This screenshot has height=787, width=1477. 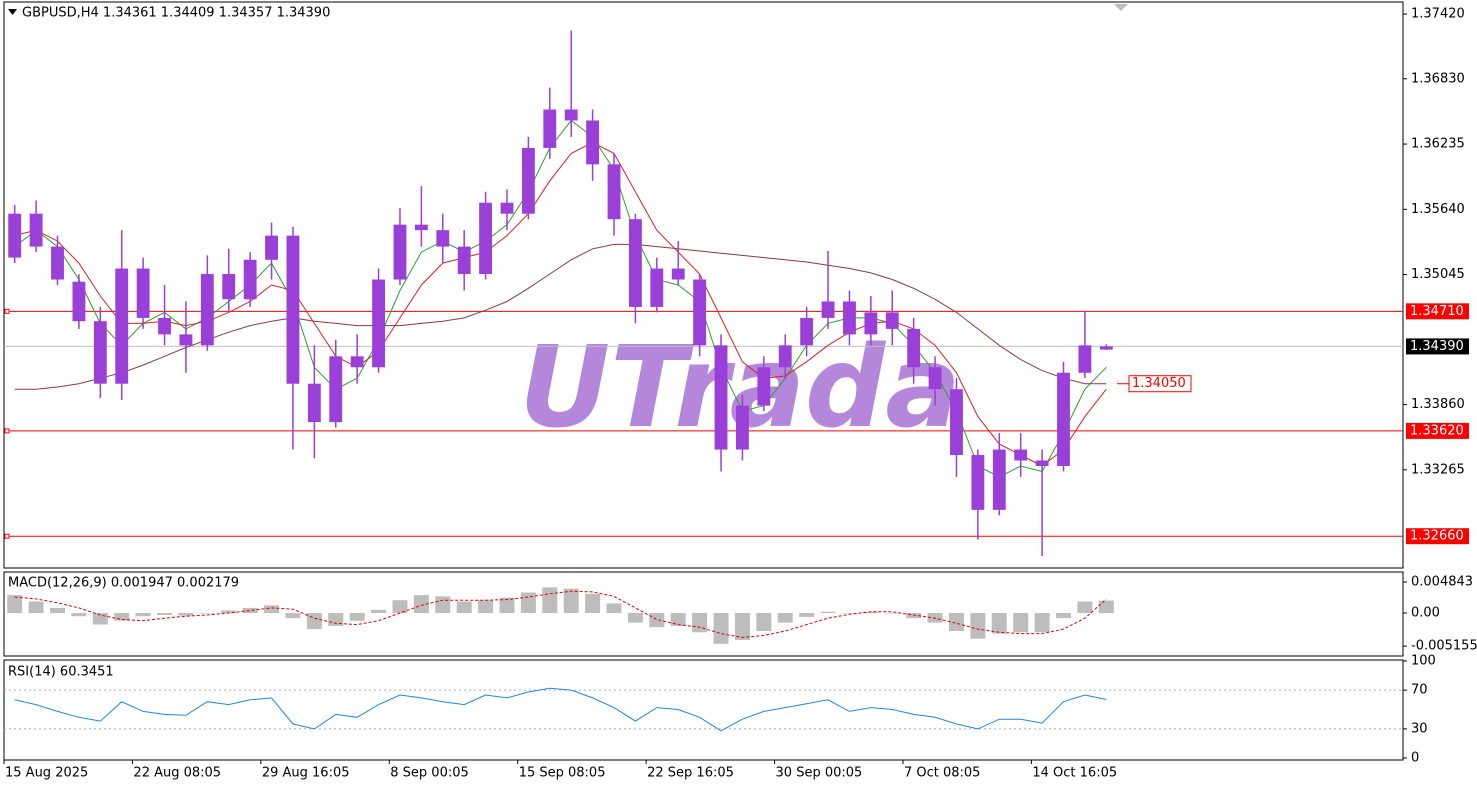 I want to click on y-tick-label: 1.33860, so click(x=1438, y=404).